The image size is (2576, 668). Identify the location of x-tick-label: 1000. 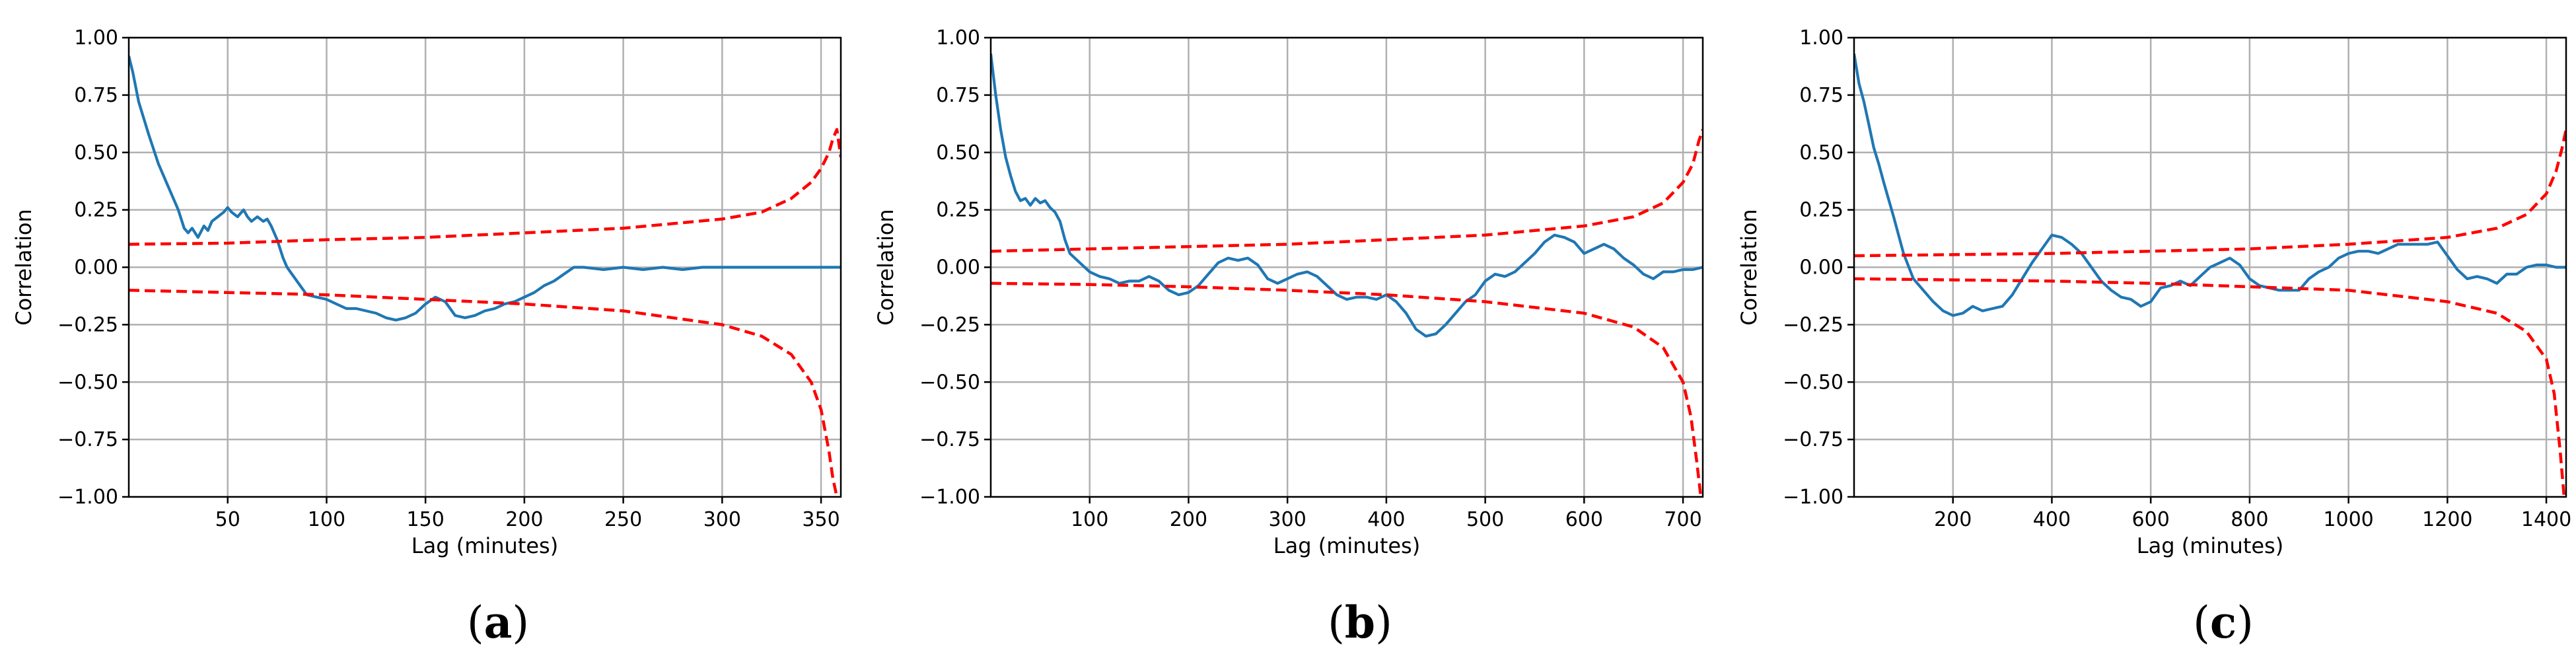
(2348, 519).